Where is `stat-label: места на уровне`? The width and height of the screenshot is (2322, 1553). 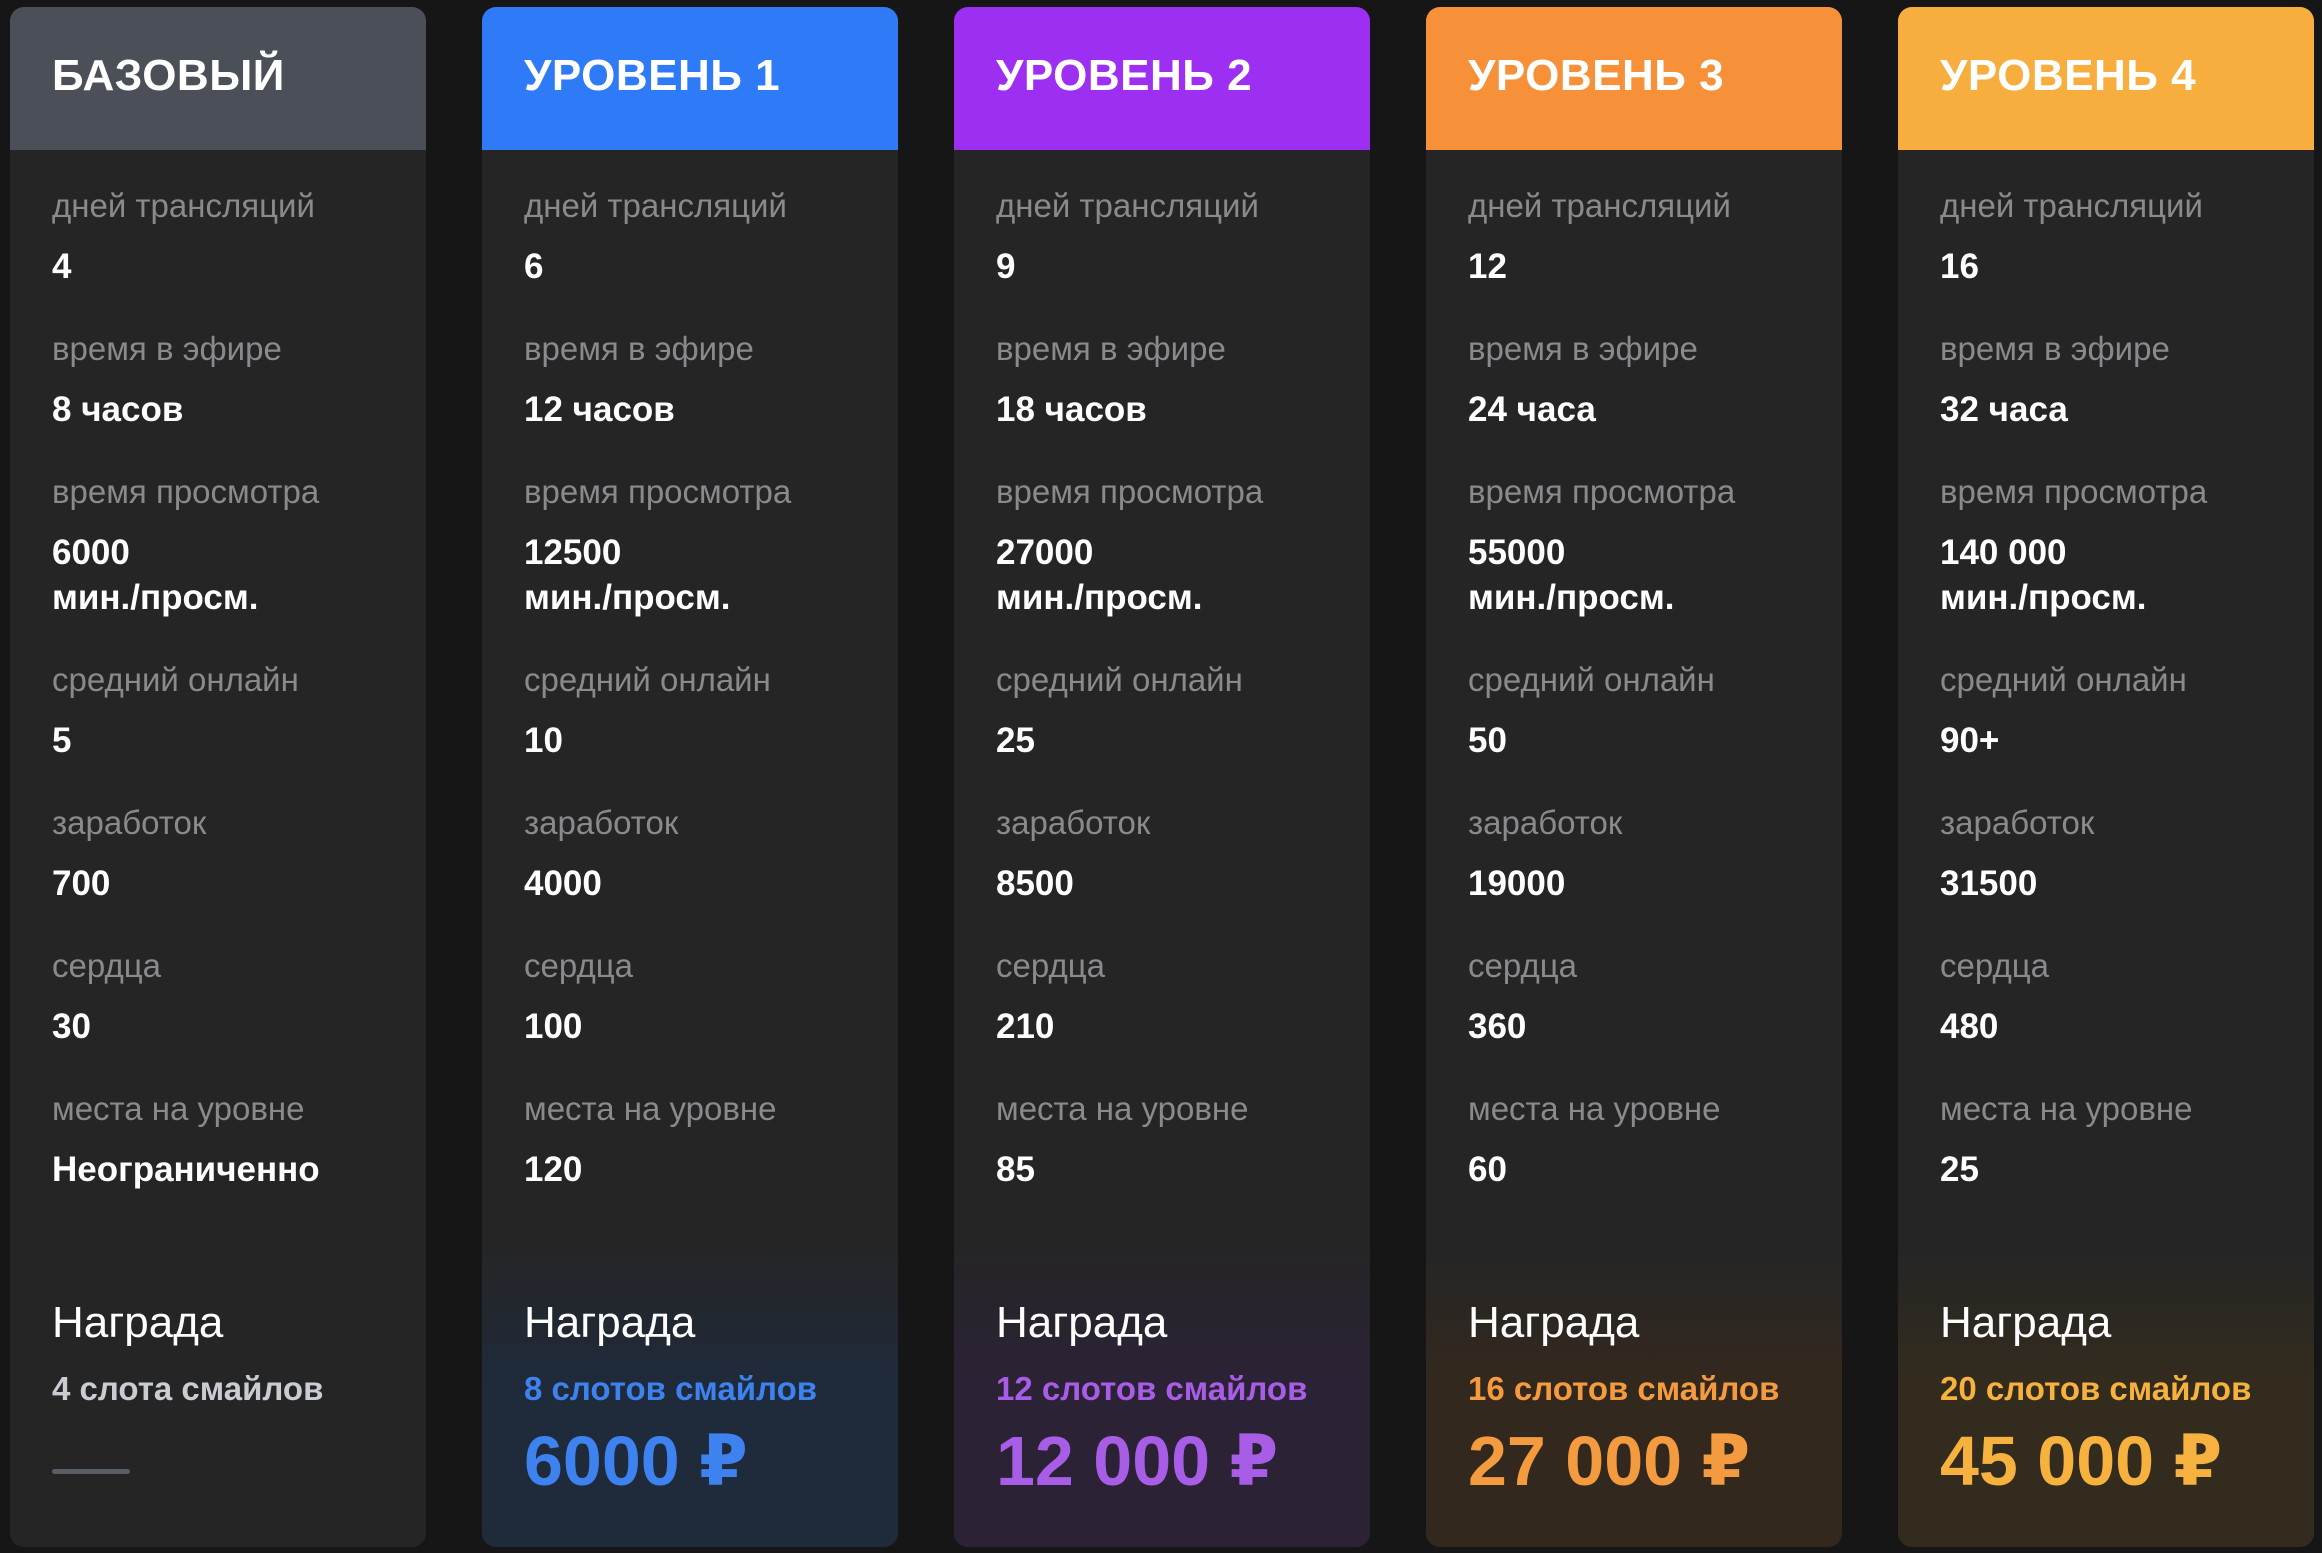
stat-label: места на уровне is located at coordinates (1594, 1108).